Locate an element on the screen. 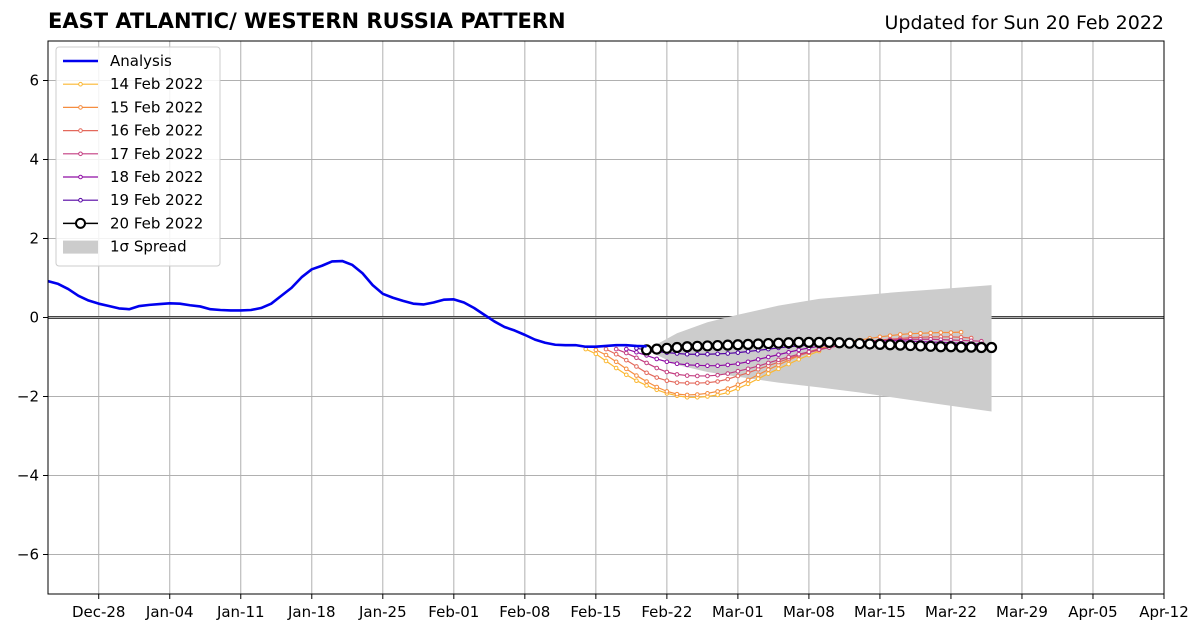  legend-label: 20 Feb 2022 is located at coordinates (156, 223).